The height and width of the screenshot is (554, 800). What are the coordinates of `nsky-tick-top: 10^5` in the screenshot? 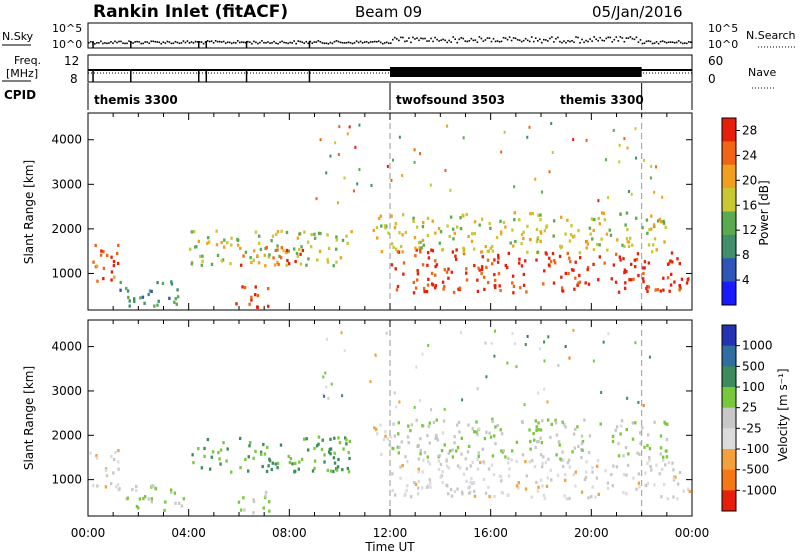 It's located at (67, 28).